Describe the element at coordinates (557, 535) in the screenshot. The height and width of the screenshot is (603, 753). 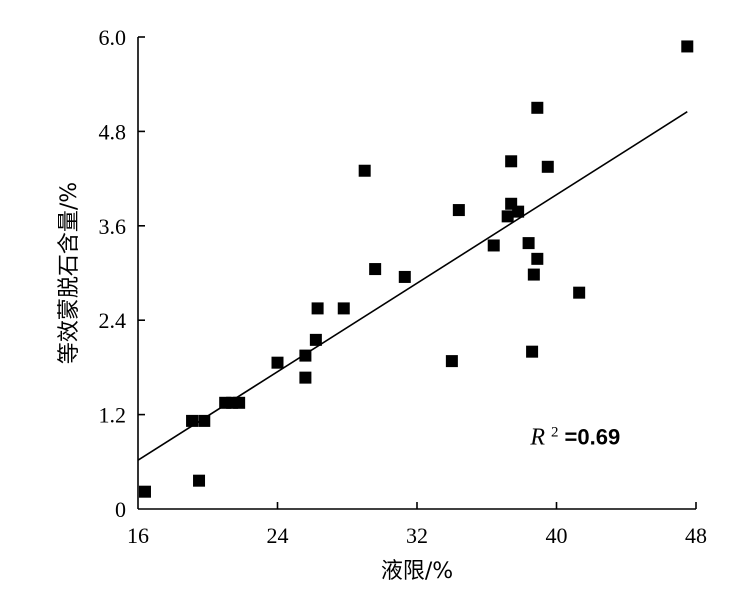
I see `x-tick-label: 40` at that location.